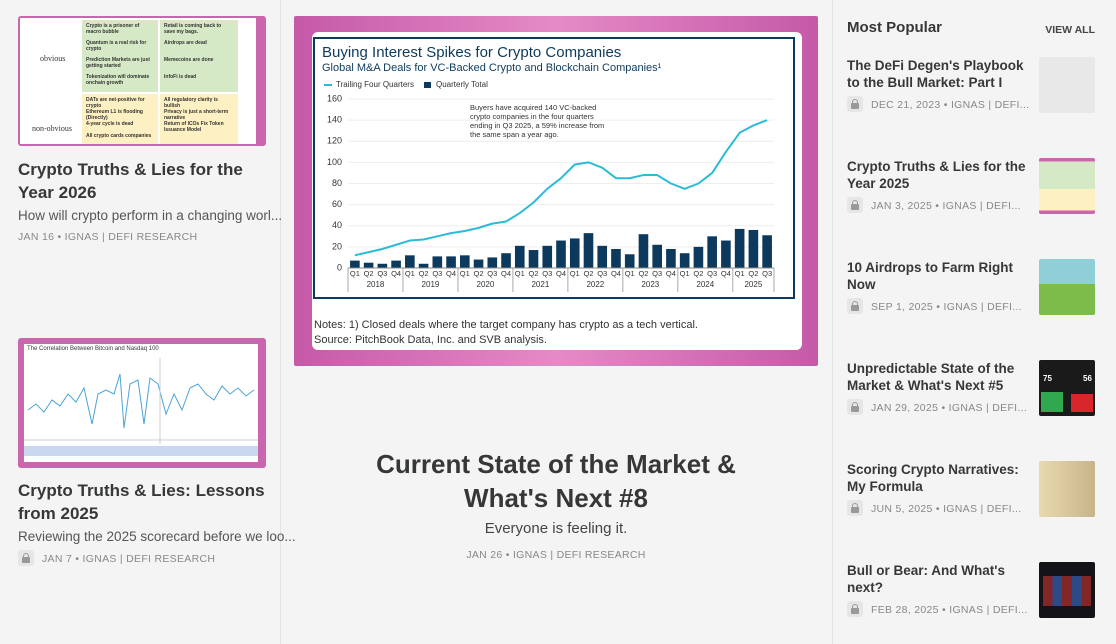 Image resolution: width=1116 pixels, height=644 pixels. What do you see at coordinates (130, 181) in the screenshot?
I see `post-title: Crypto Truths & Lies for the Year 2026` at bounding box center [130, 181].